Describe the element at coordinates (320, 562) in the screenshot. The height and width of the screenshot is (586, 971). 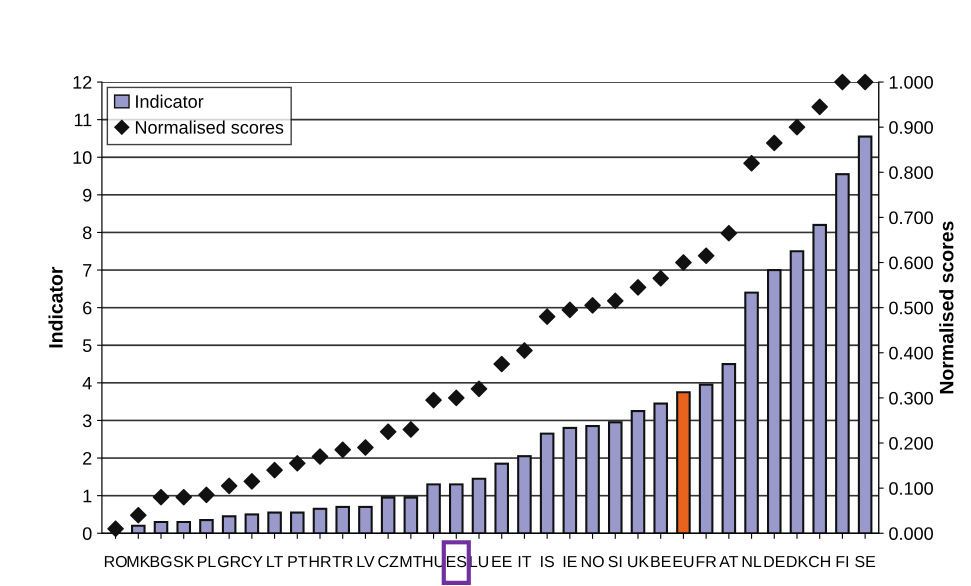
I see `x-tick-label: HR` at that location.